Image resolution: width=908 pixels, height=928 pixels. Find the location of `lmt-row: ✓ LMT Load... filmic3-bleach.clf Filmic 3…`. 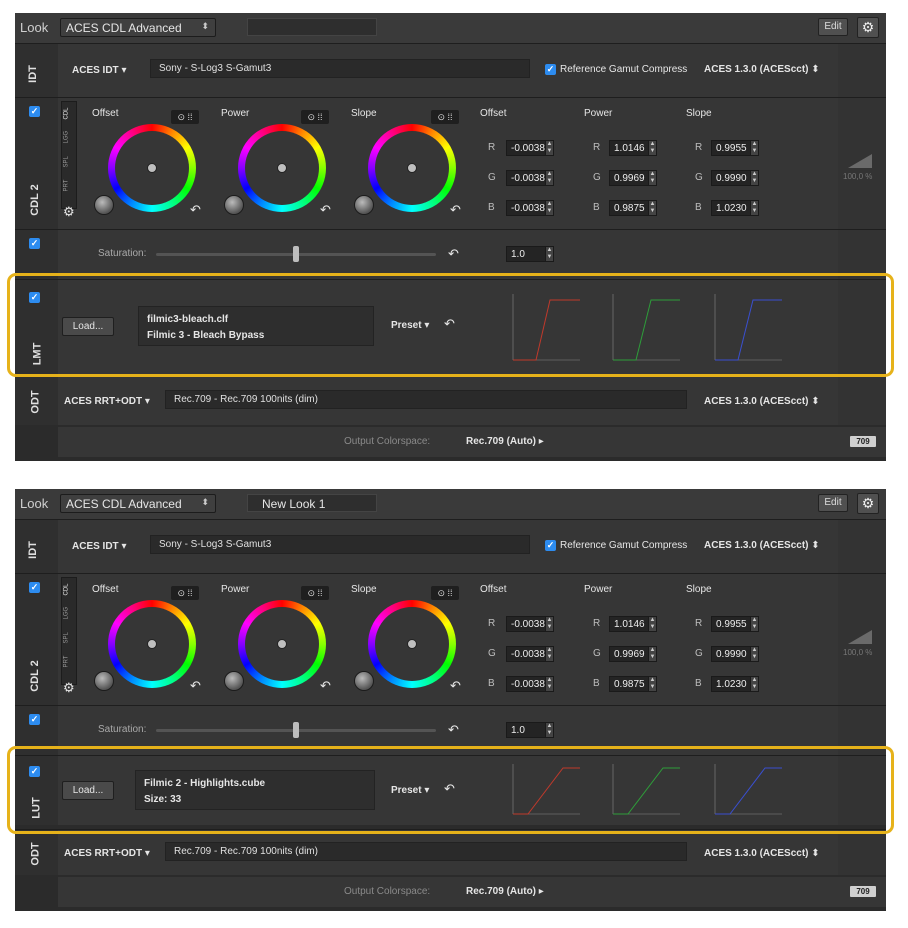

lmt-row: ✓ LMT Load... filmic3-bleach.clf Filmic 3… is located at coordinates (450, 327).